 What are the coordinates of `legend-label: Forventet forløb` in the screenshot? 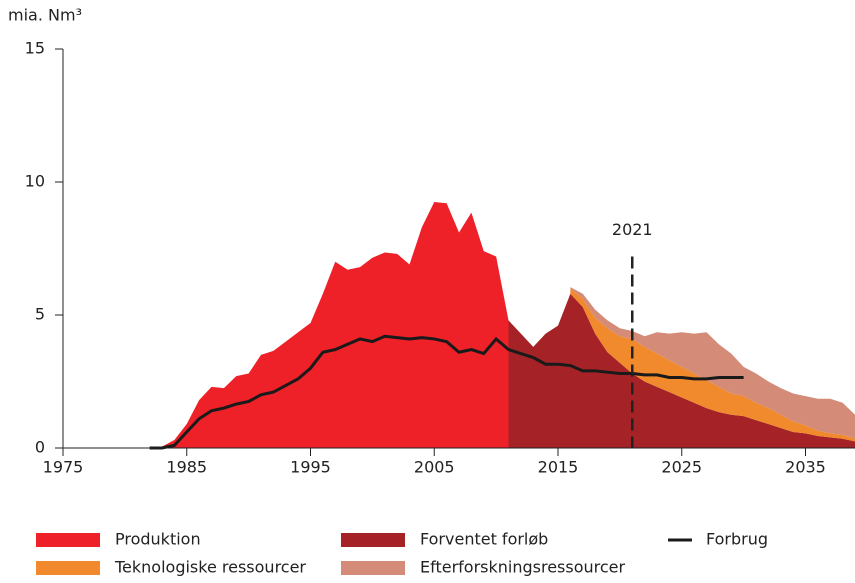 It's located at (484, 539).